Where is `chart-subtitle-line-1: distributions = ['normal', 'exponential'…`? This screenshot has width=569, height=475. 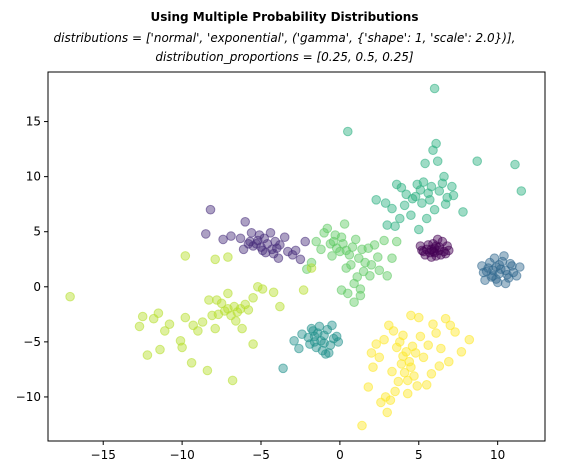
chart-subtitle-line-1: distributions = ['normal', 'exponential'… is located at coordinates (284, 38).